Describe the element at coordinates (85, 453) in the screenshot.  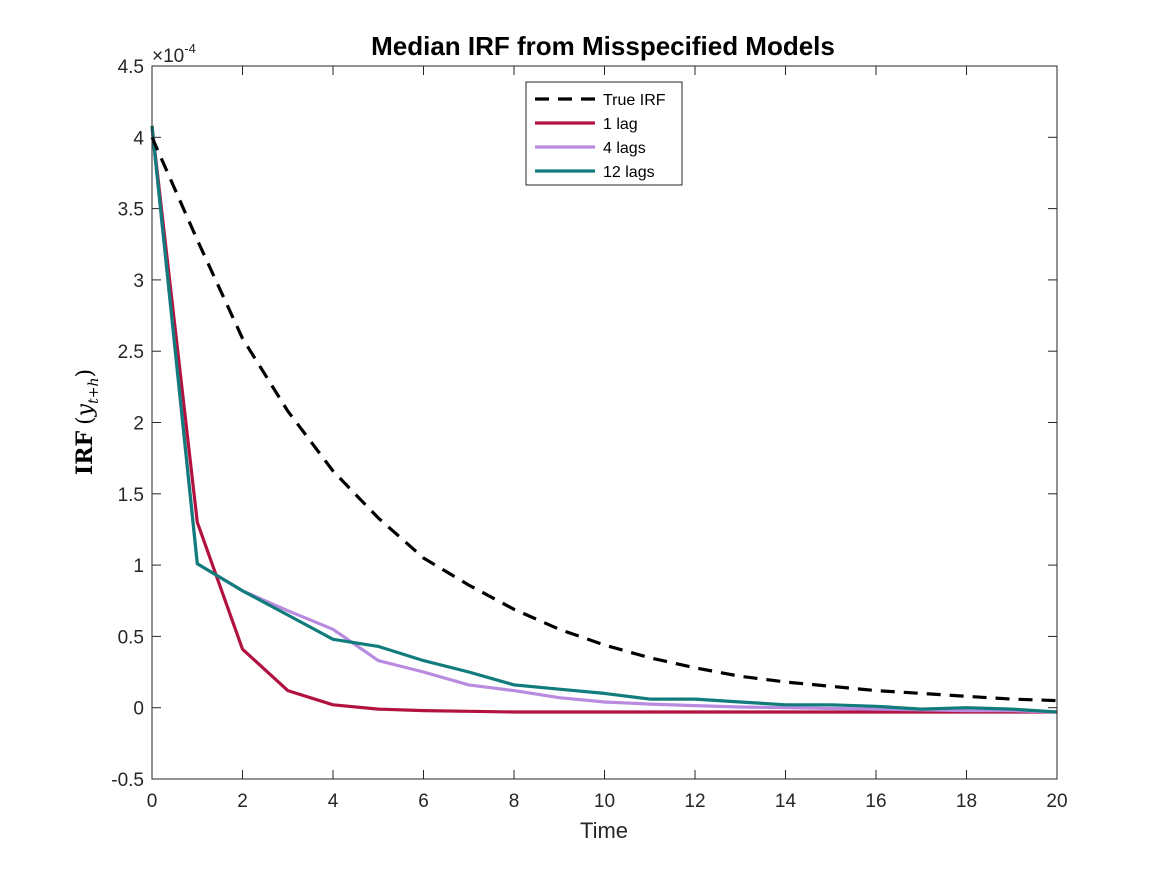
I see `y-axis-label-main: IRF` at that location.